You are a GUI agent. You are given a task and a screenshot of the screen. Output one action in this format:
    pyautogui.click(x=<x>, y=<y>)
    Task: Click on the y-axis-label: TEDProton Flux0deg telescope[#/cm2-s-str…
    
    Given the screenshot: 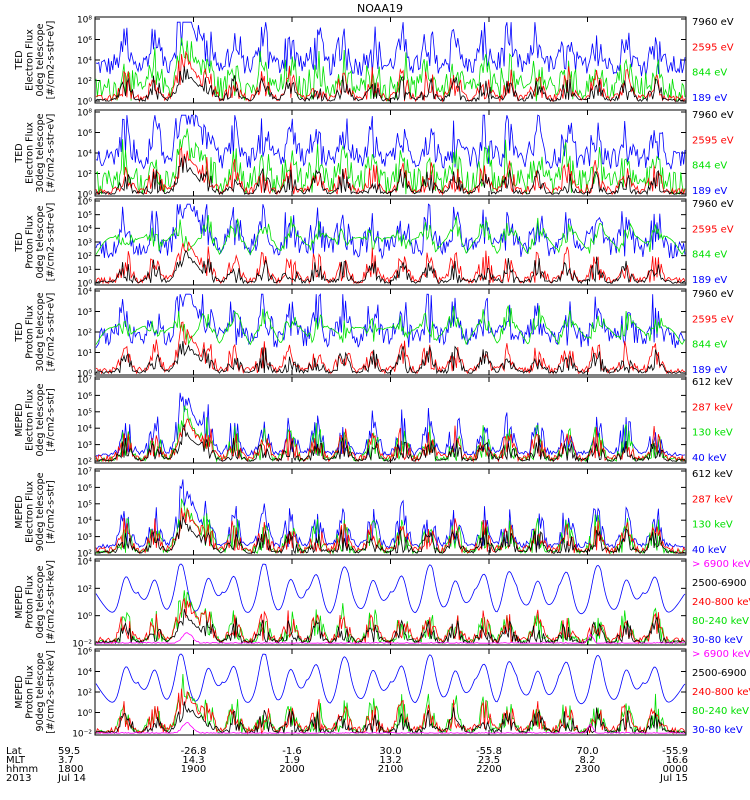 What is the action you would take?
    pyautogui.click(x=35, y=242)
    